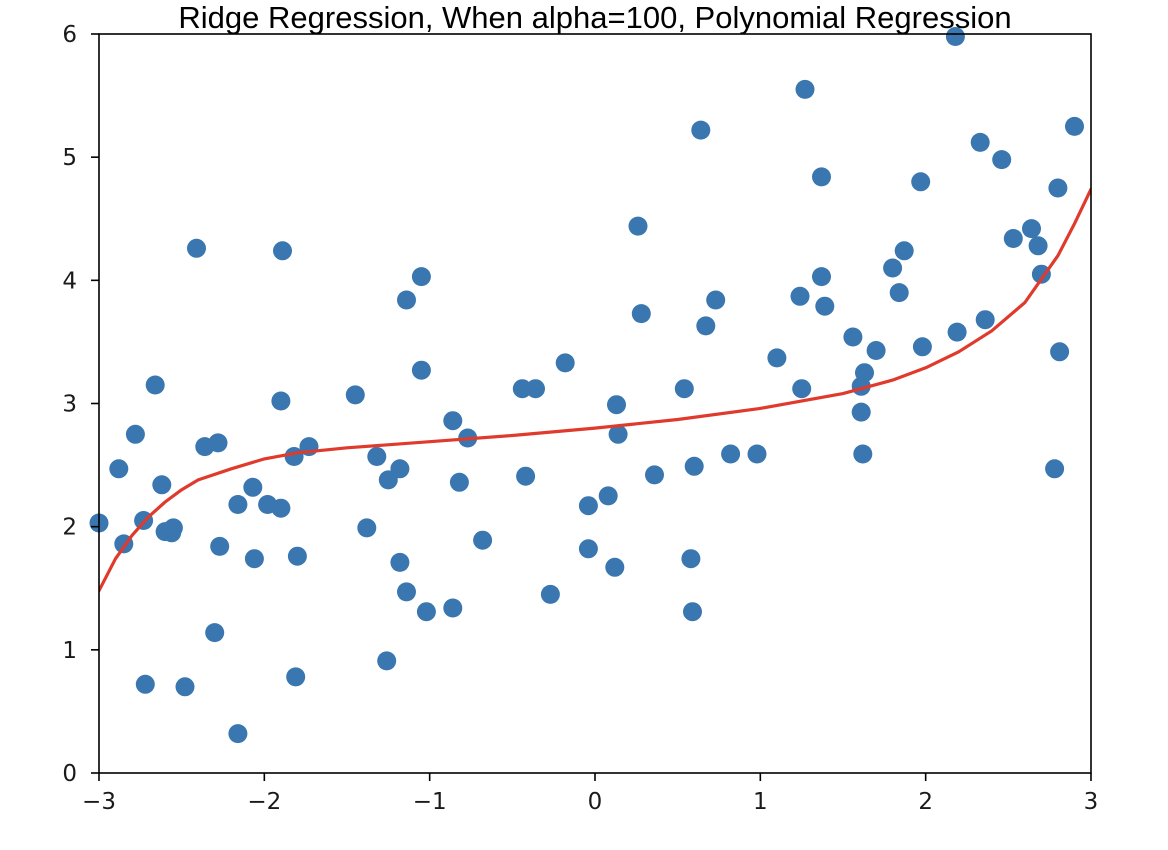  What do you see at coordinates (99, 802) in the screenshot?
I see `x-tick-label: −3` at bounding box center [99, 802].